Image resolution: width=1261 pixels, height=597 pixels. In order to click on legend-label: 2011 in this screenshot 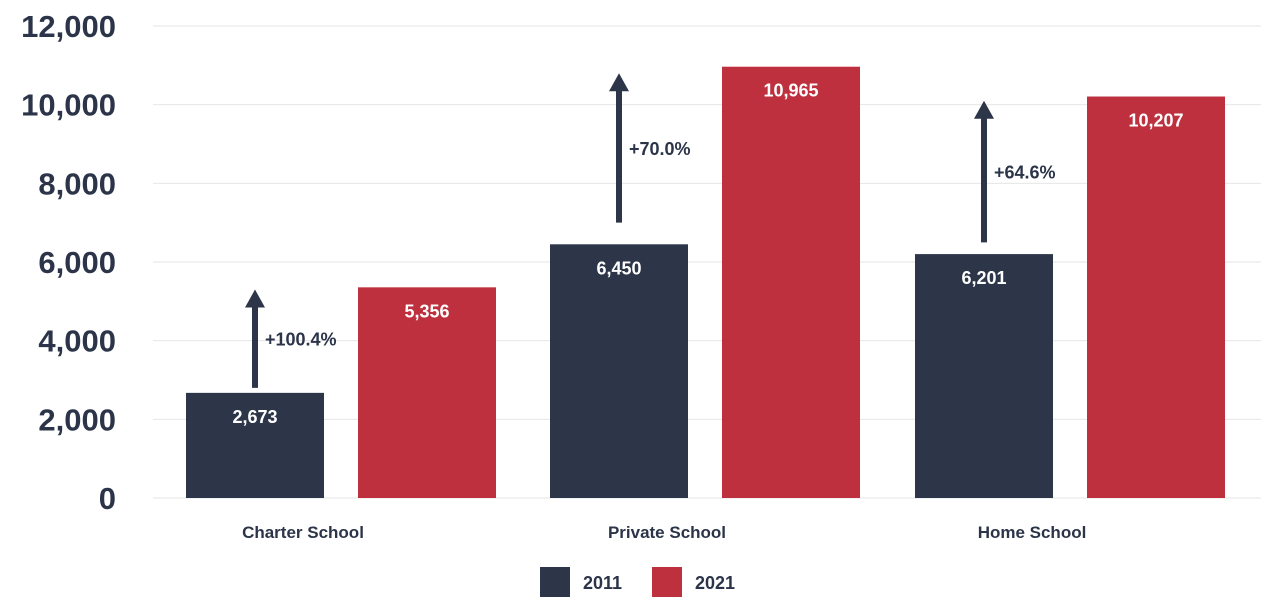, I will do `click(602, 583)`.